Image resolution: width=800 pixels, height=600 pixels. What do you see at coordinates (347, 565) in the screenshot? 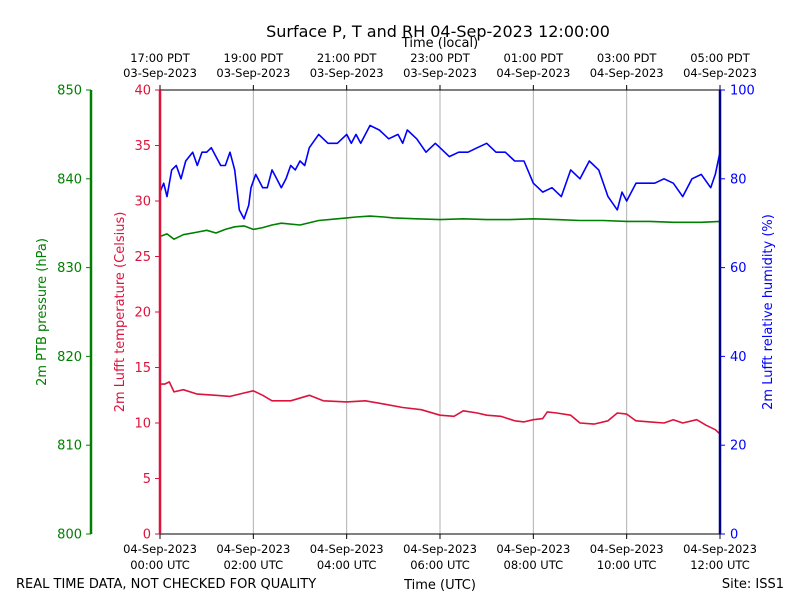
I see `utc-tick-time: 04:00 UTC` at bounding box center [347, 565].